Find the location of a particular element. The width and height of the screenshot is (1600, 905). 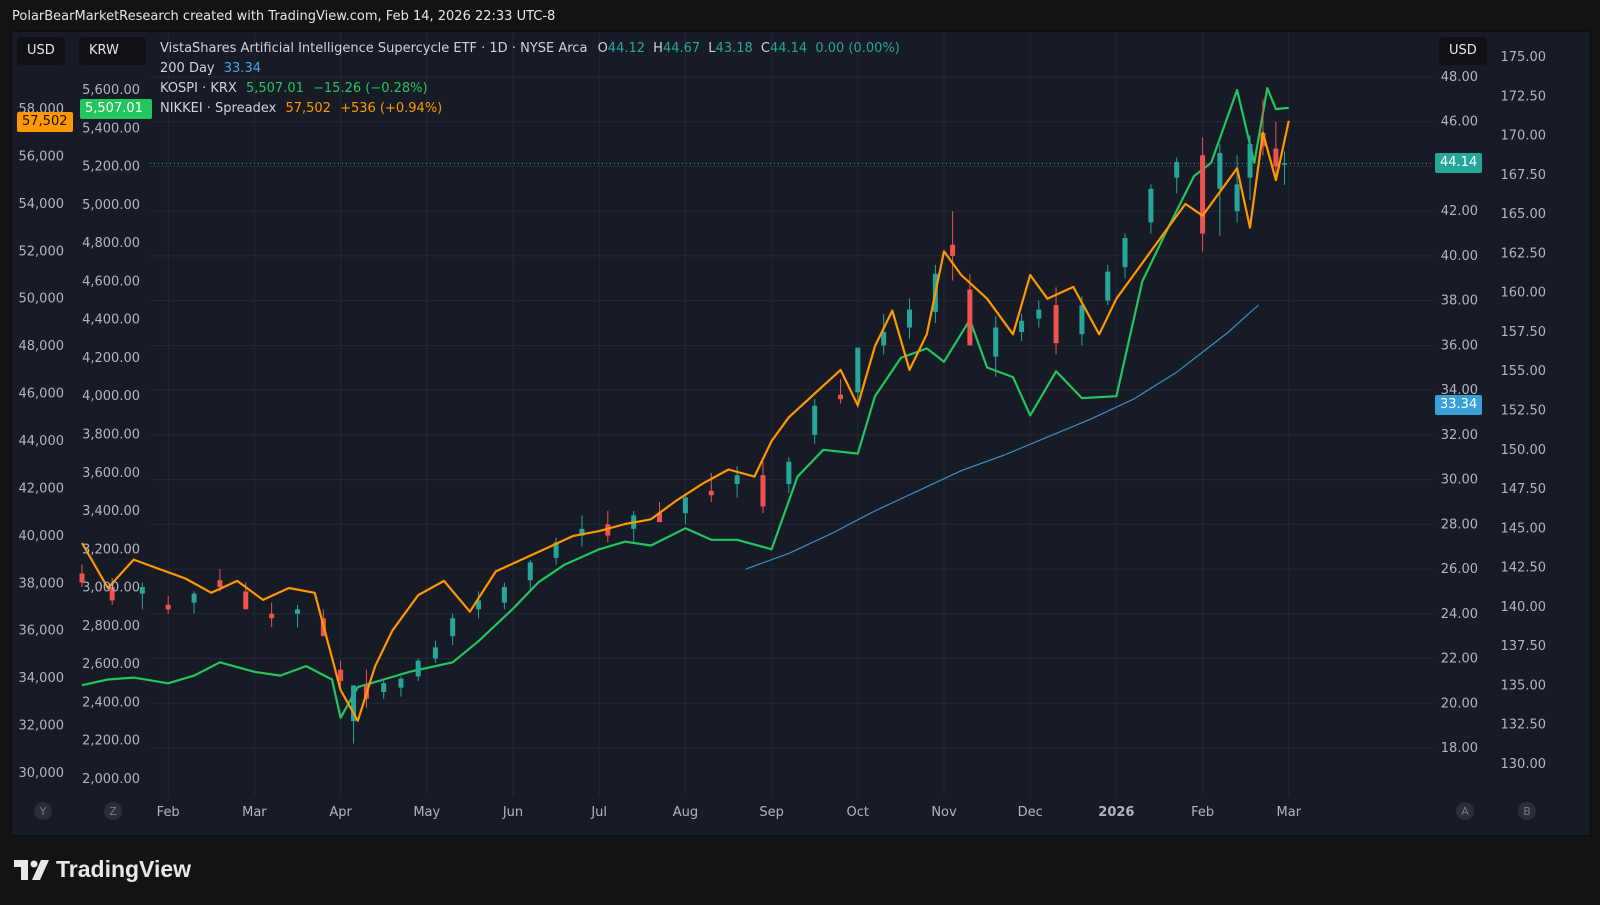

legend-close-value: 44.14 is located at coordinates (788, 48).